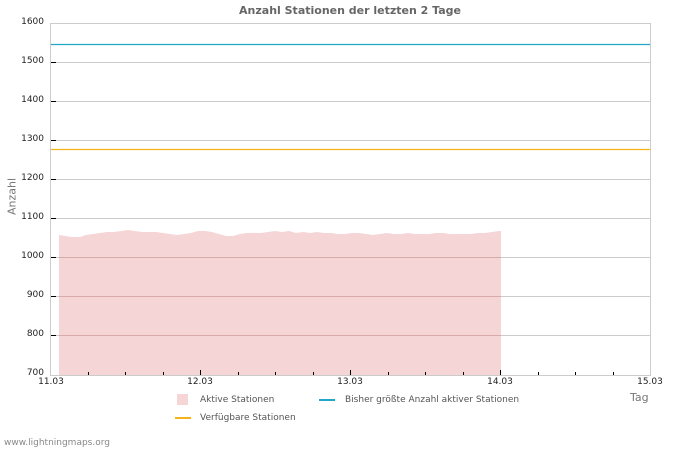 This screenshot has height=450, width=700. I want to click on y-tick-label: 1400, so click(32, 100).